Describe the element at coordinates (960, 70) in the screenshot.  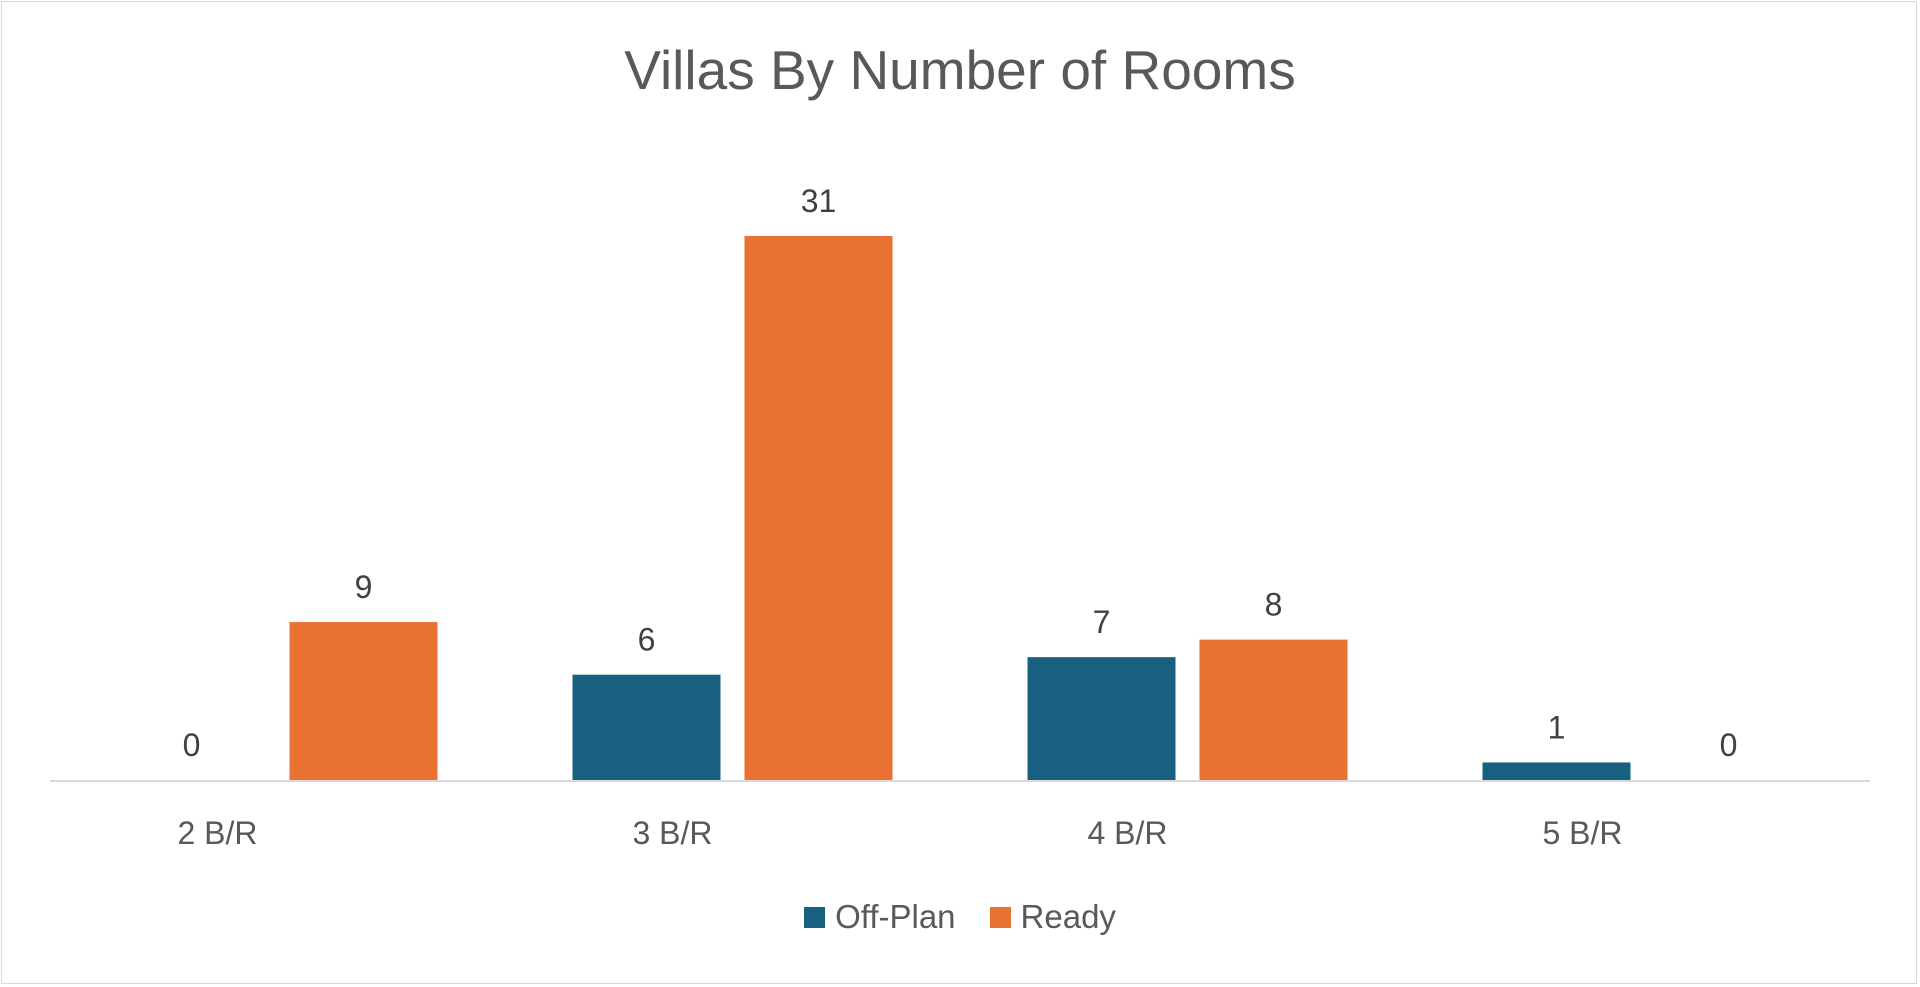
I see `chart-title: Villas By Number of Rooms` at that location.